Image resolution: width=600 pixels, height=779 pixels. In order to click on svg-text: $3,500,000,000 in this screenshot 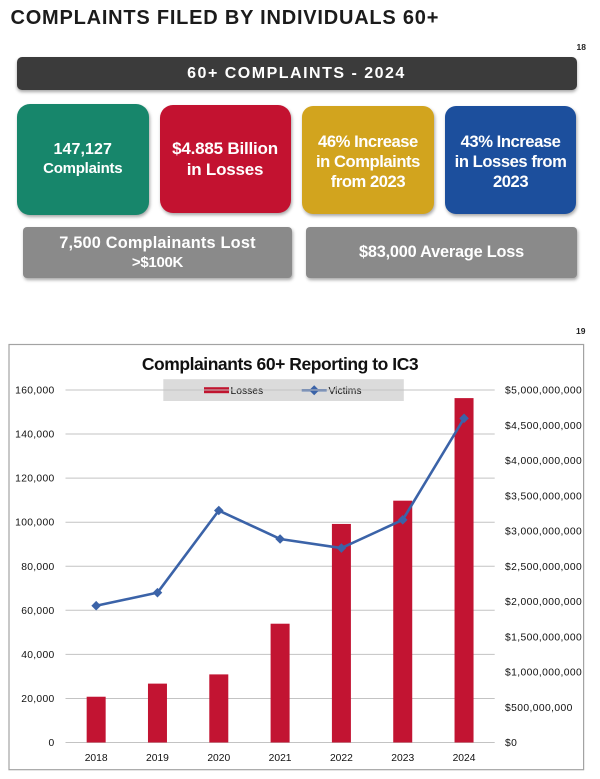, I will do `click(543, 496)`.